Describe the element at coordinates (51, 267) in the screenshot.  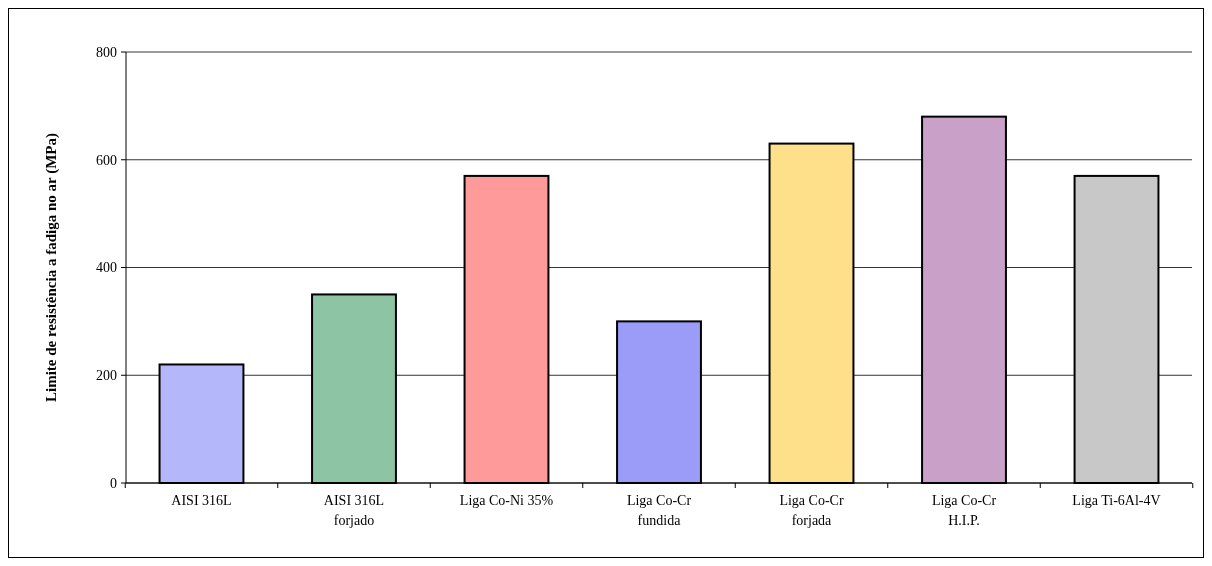
I see `y-axis-title: Limite de resistência a fadiga no ar (MPa)` at that location.